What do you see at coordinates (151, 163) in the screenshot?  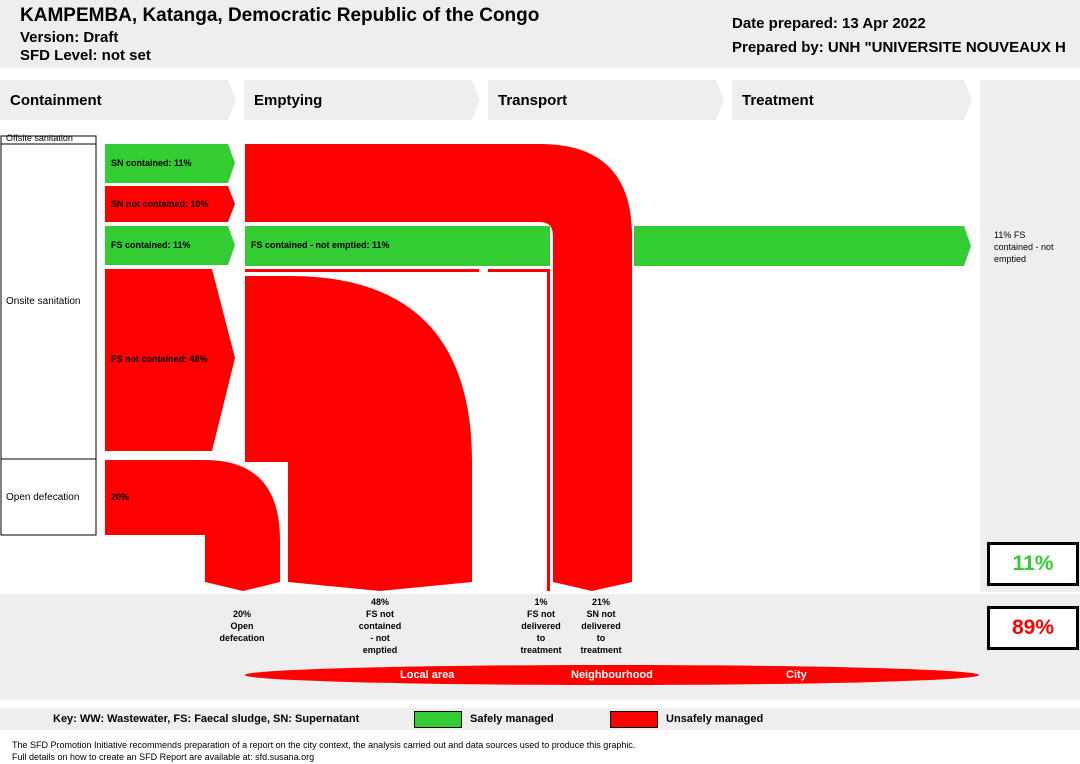 I see `sn-contained-label: SN contained: 11%` at bounding box center [151, 163].